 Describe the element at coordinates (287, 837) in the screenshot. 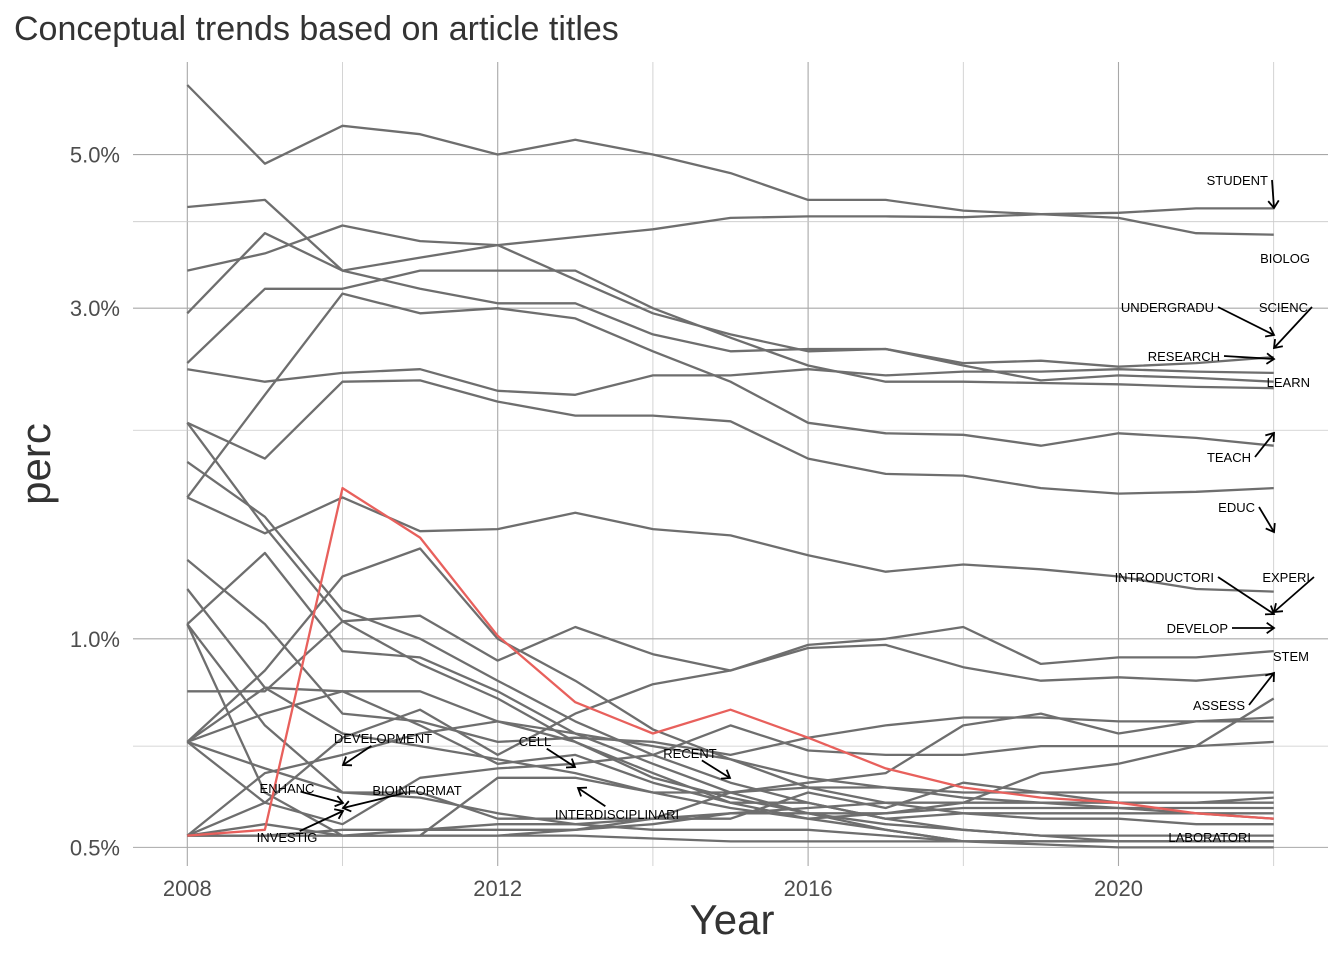

I see `annotation-label-investig: INVESTIG` at that location.